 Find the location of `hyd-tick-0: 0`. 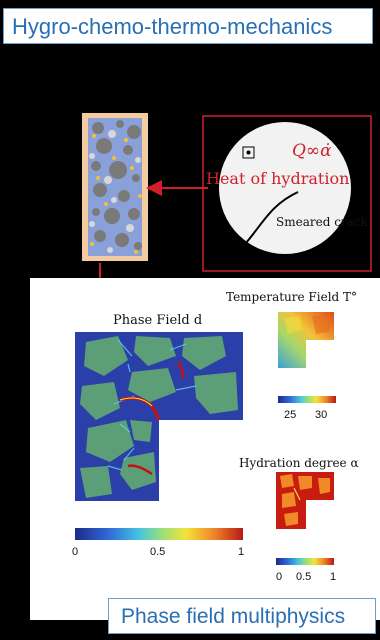

hyd-tick-0: 0 is located at coordinates (279, 577).